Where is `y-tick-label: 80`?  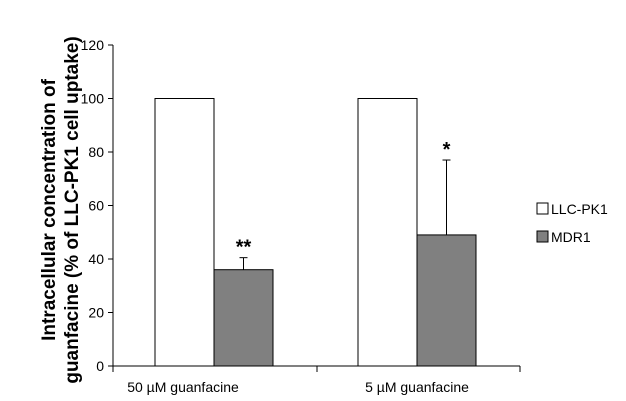 y-tick-label: 80 is located at coordinates (96, 152).